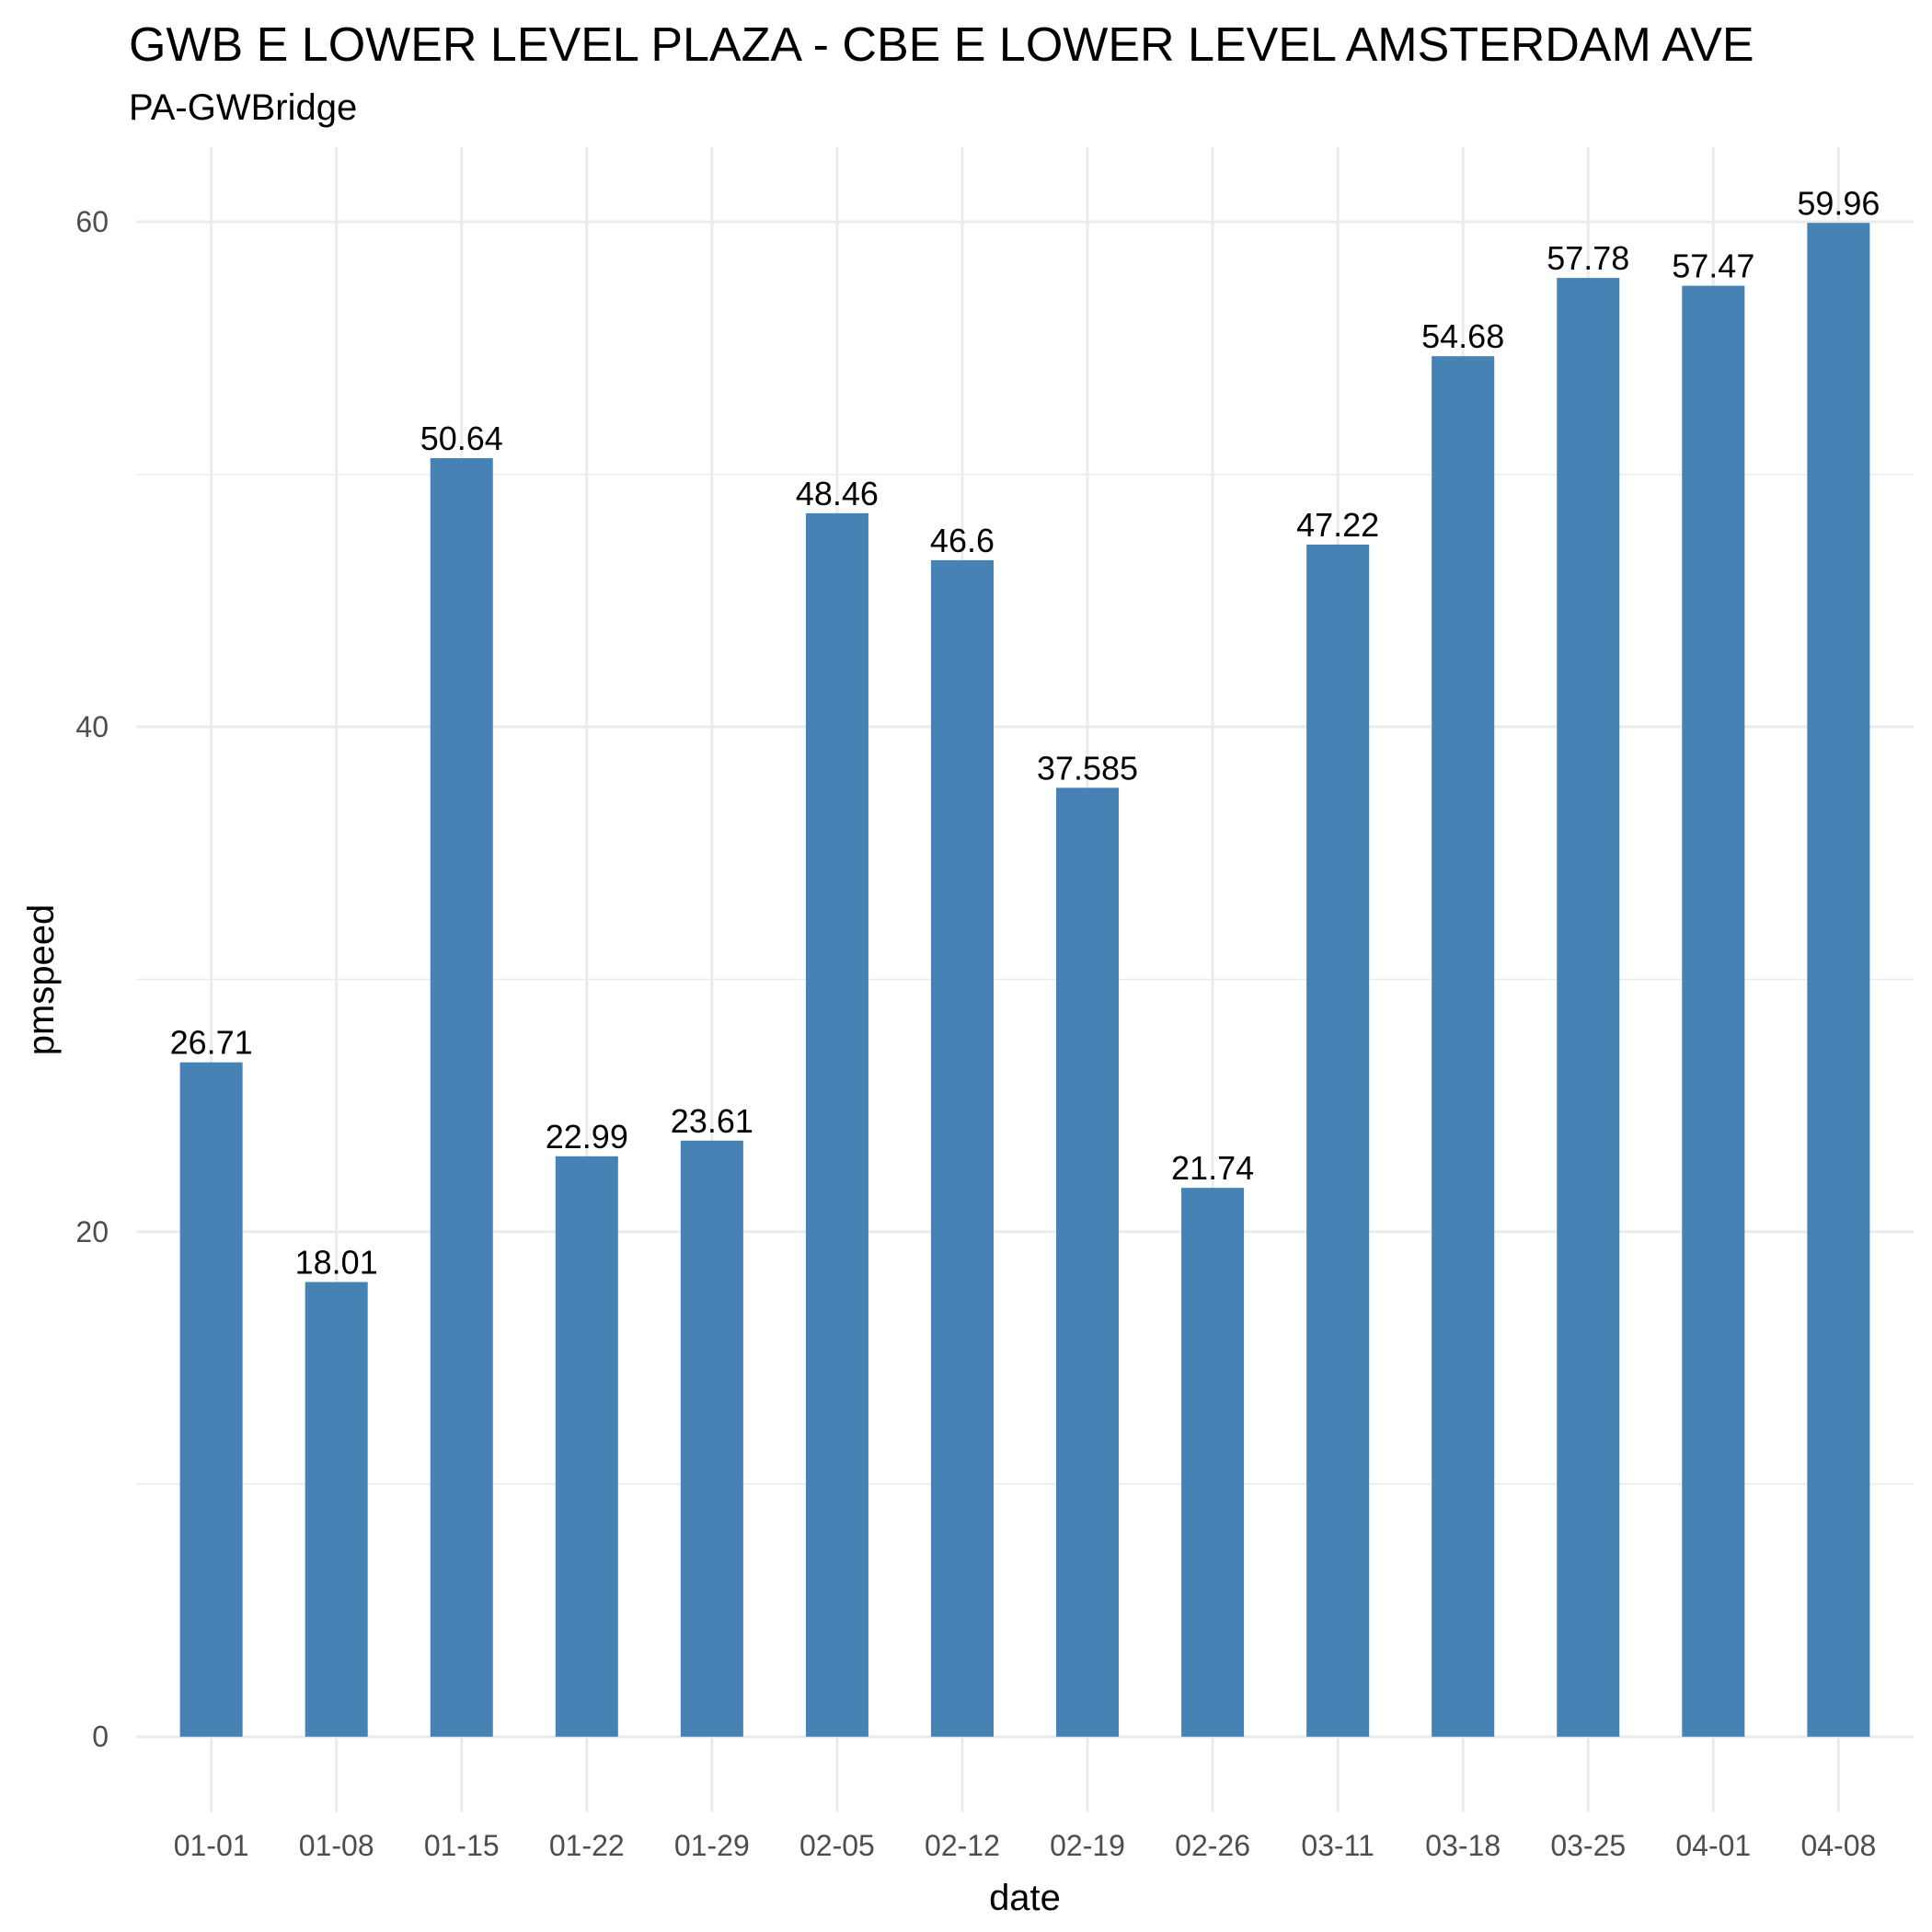 The image size is (1932, 1932). Describe the element at coordinates (1212, 1845) in the screenshot. I see `x-tick-label: 02-26` at that location.